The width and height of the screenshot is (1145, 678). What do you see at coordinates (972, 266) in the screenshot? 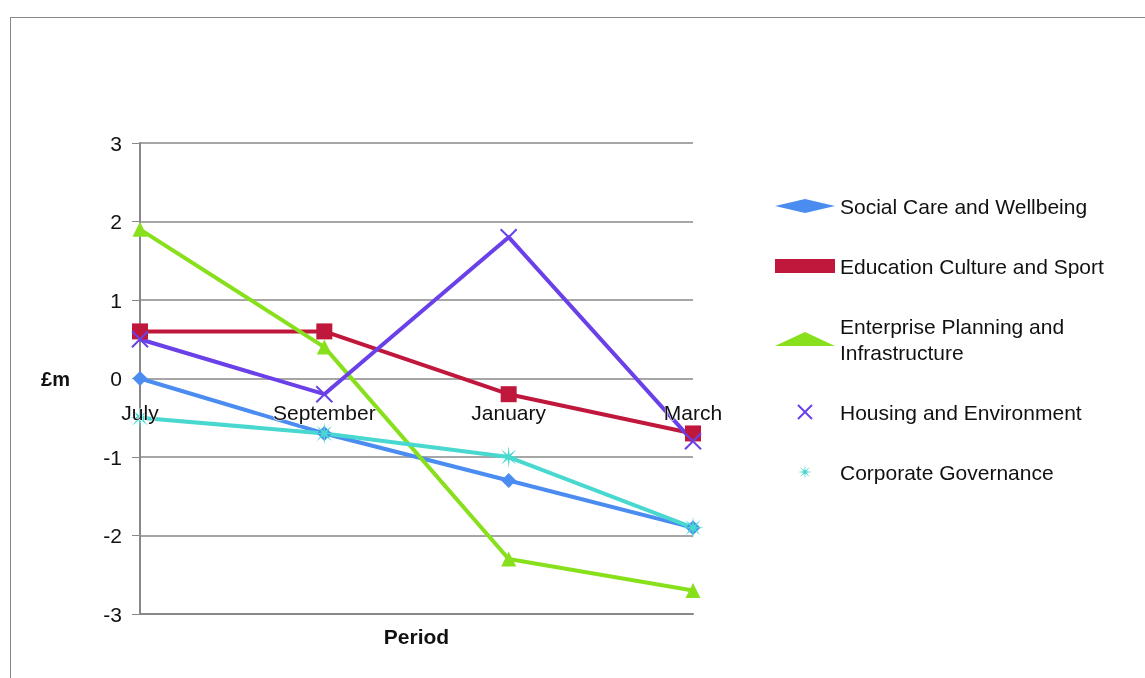
I see `legend-label: Education Culture and Sport` at bounding box center [972, 266].